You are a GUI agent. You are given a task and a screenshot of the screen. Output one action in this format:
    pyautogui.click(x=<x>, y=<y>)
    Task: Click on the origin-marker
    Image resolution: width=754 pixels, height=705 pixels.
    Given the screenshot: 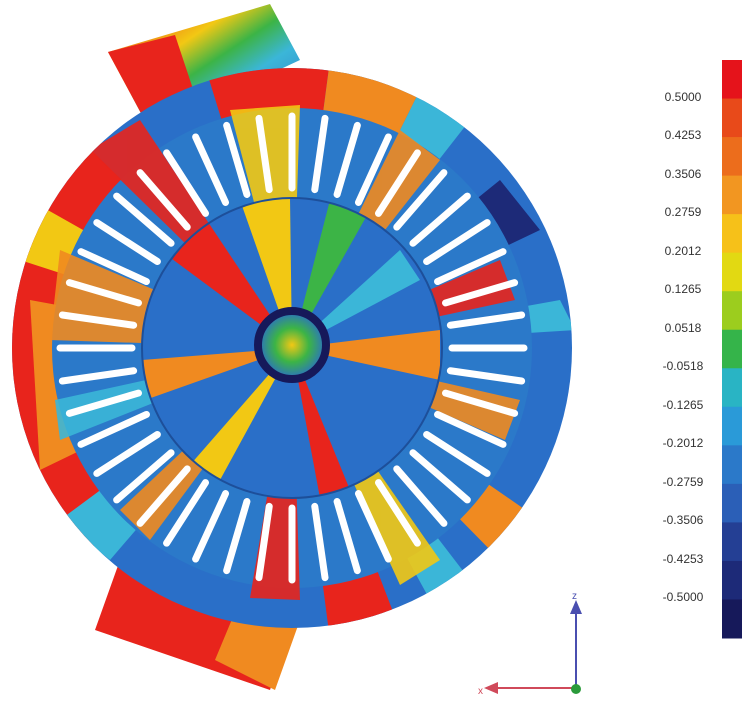 What is the action you would take?
    pyautogui.click(x=576, y=689)
    